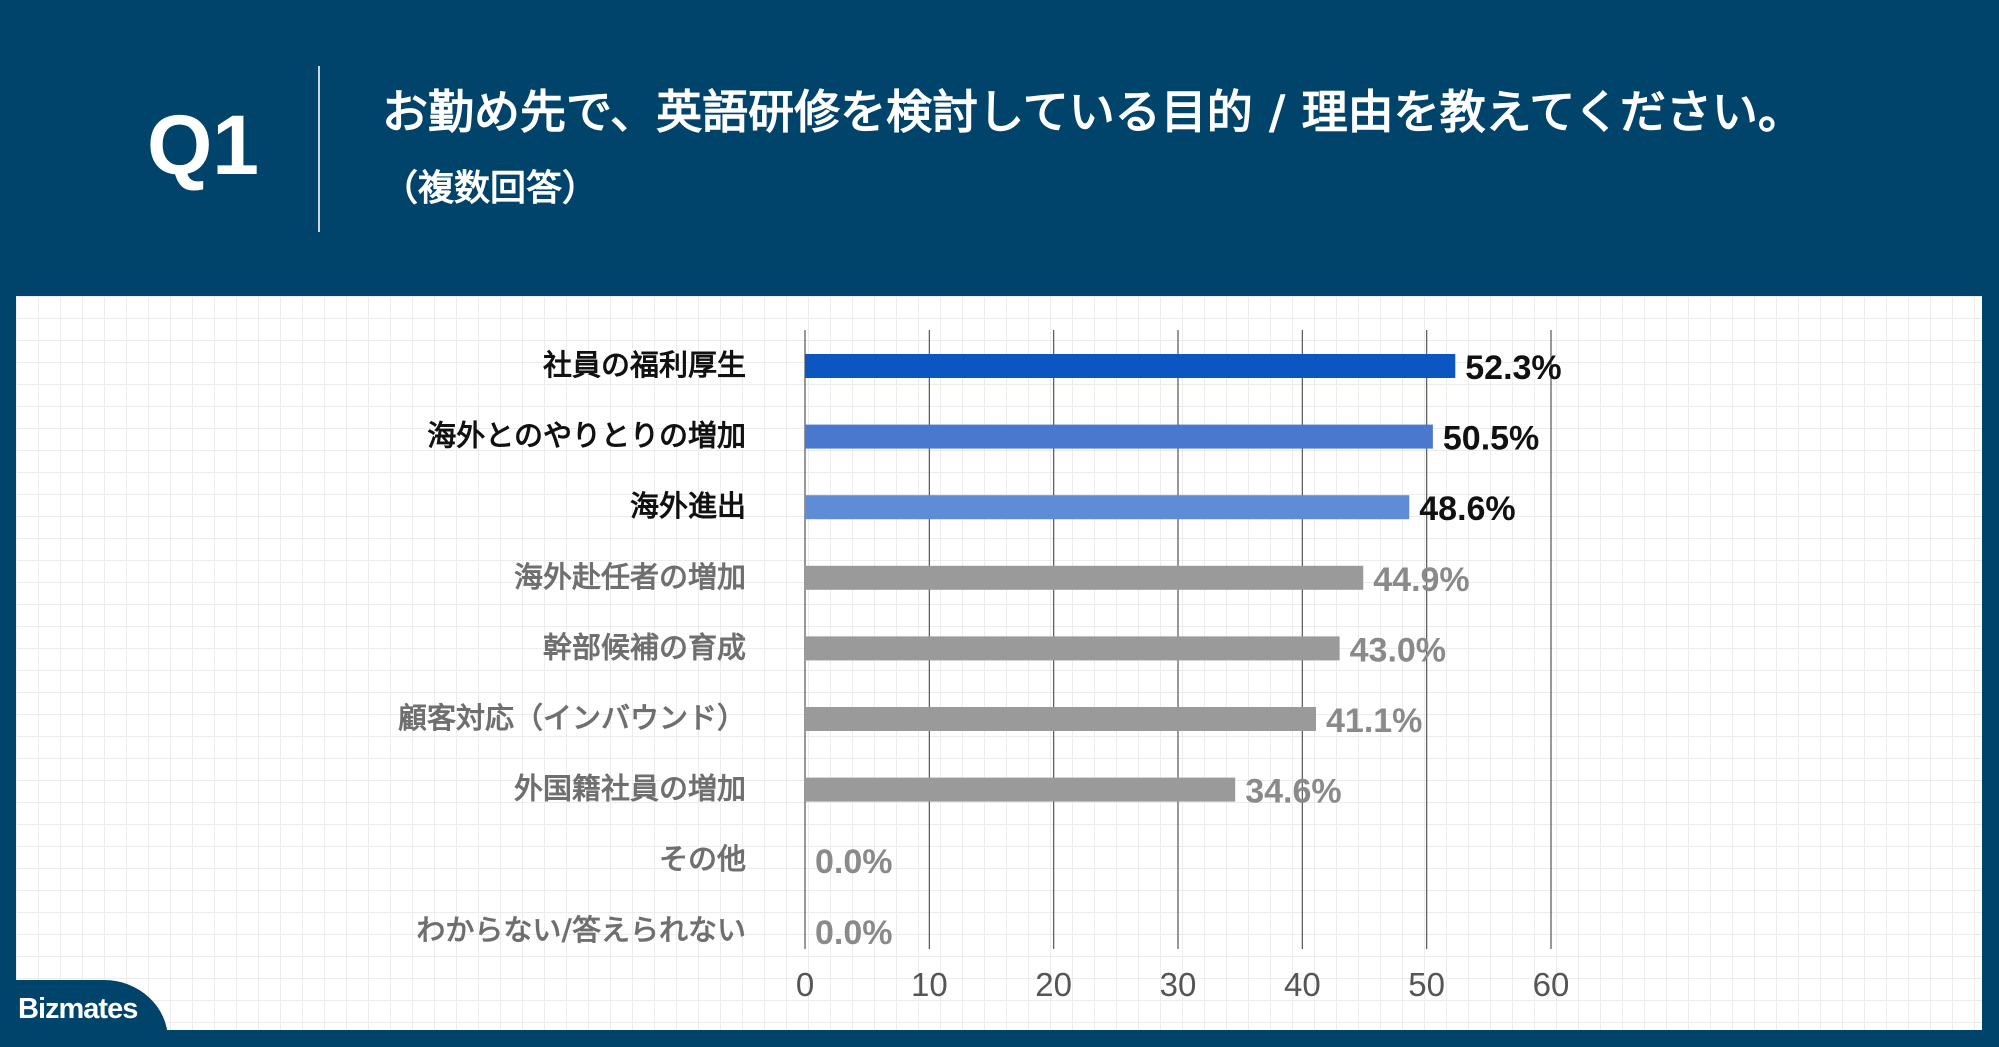 This screenshot has height=1047, width=1999. Describe the element at coordinates (630, 789) in the screenshot. I see `category-label: 外国籍社員の増加` at that location.